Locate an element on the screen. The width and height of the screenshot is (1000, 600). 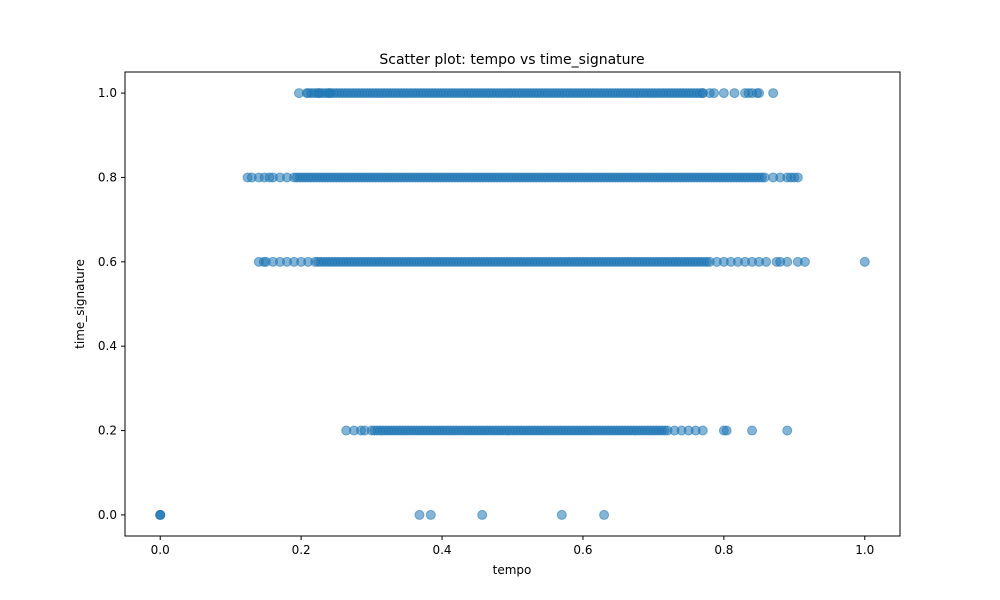
y-tick-label: 0.8 is located at coordinates (107, 177).